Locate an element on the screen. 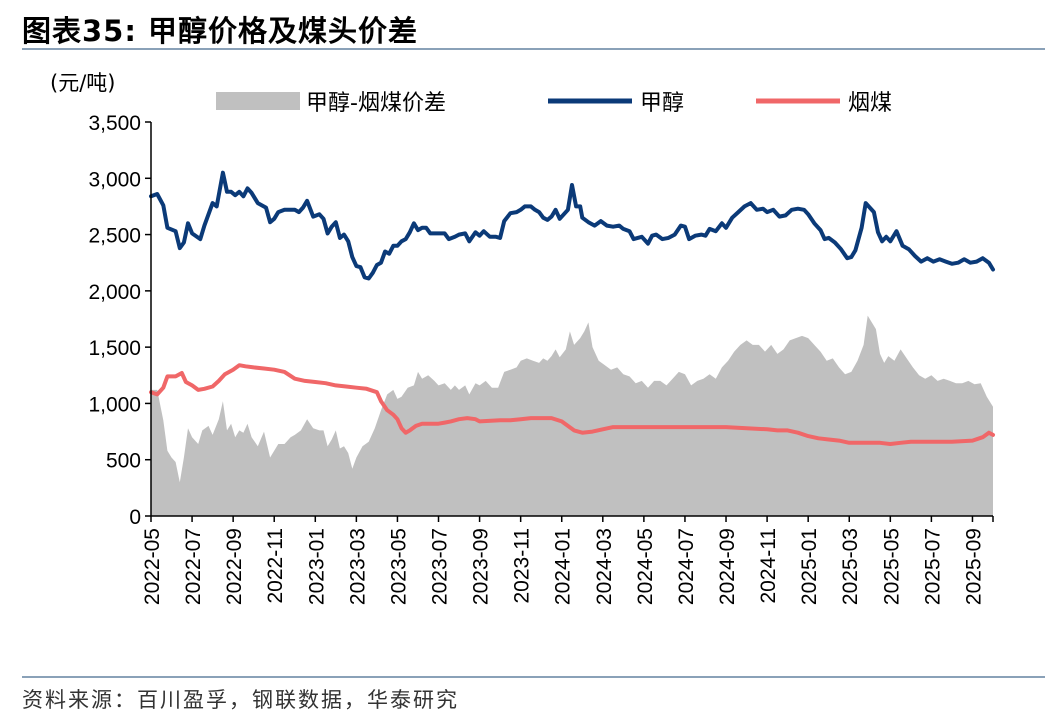  y-tick-label: 500 is located at coordinates (123, 461).